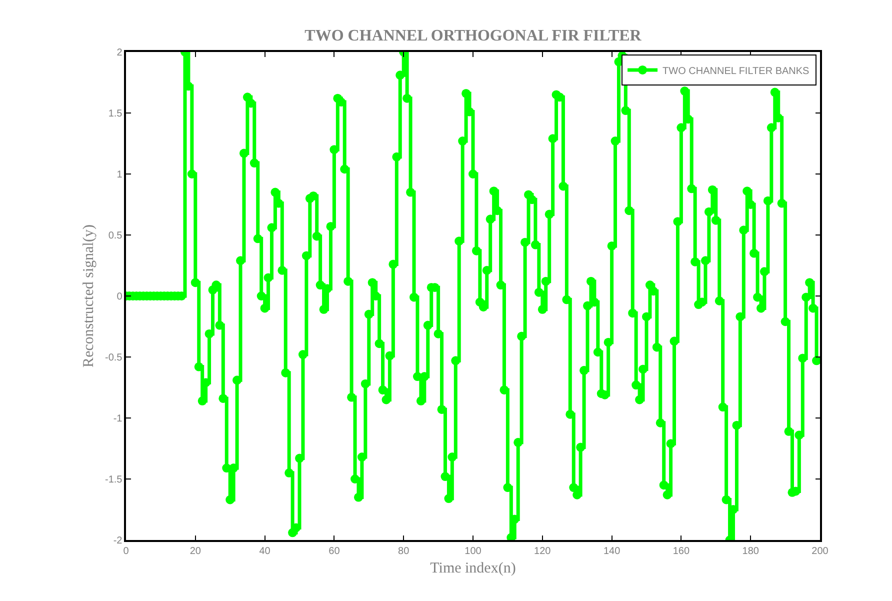  I want to click on chart-title: TWO CHANNEL ORTHOGONAL FIR FILTER, so click(473, 36).